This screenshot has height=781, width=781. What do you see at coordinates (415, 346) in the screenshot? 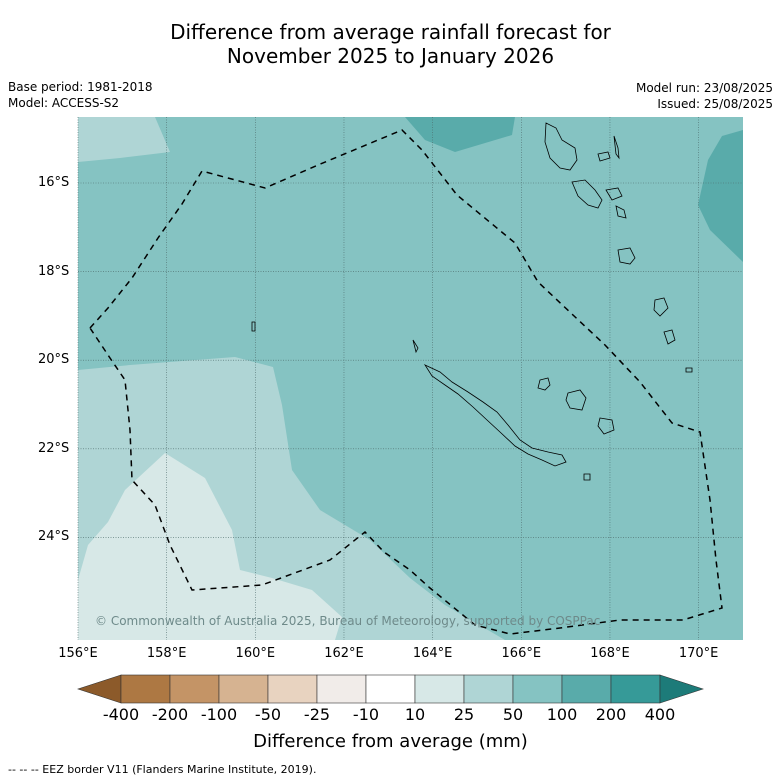
I see `belep-islet` at bounding box center [415, 346].